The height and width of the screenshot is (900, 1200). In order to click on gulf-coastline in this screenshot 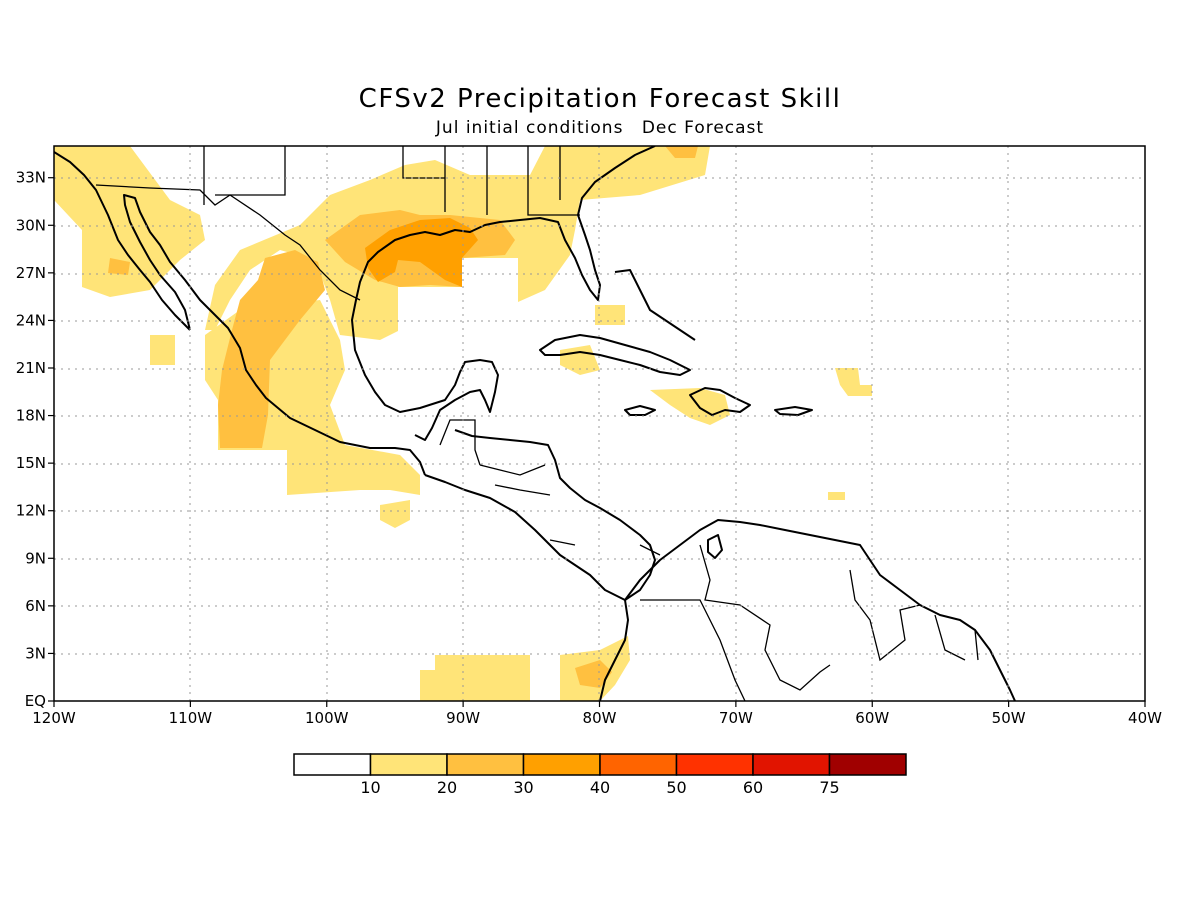, I will do `click(503, 293)`.